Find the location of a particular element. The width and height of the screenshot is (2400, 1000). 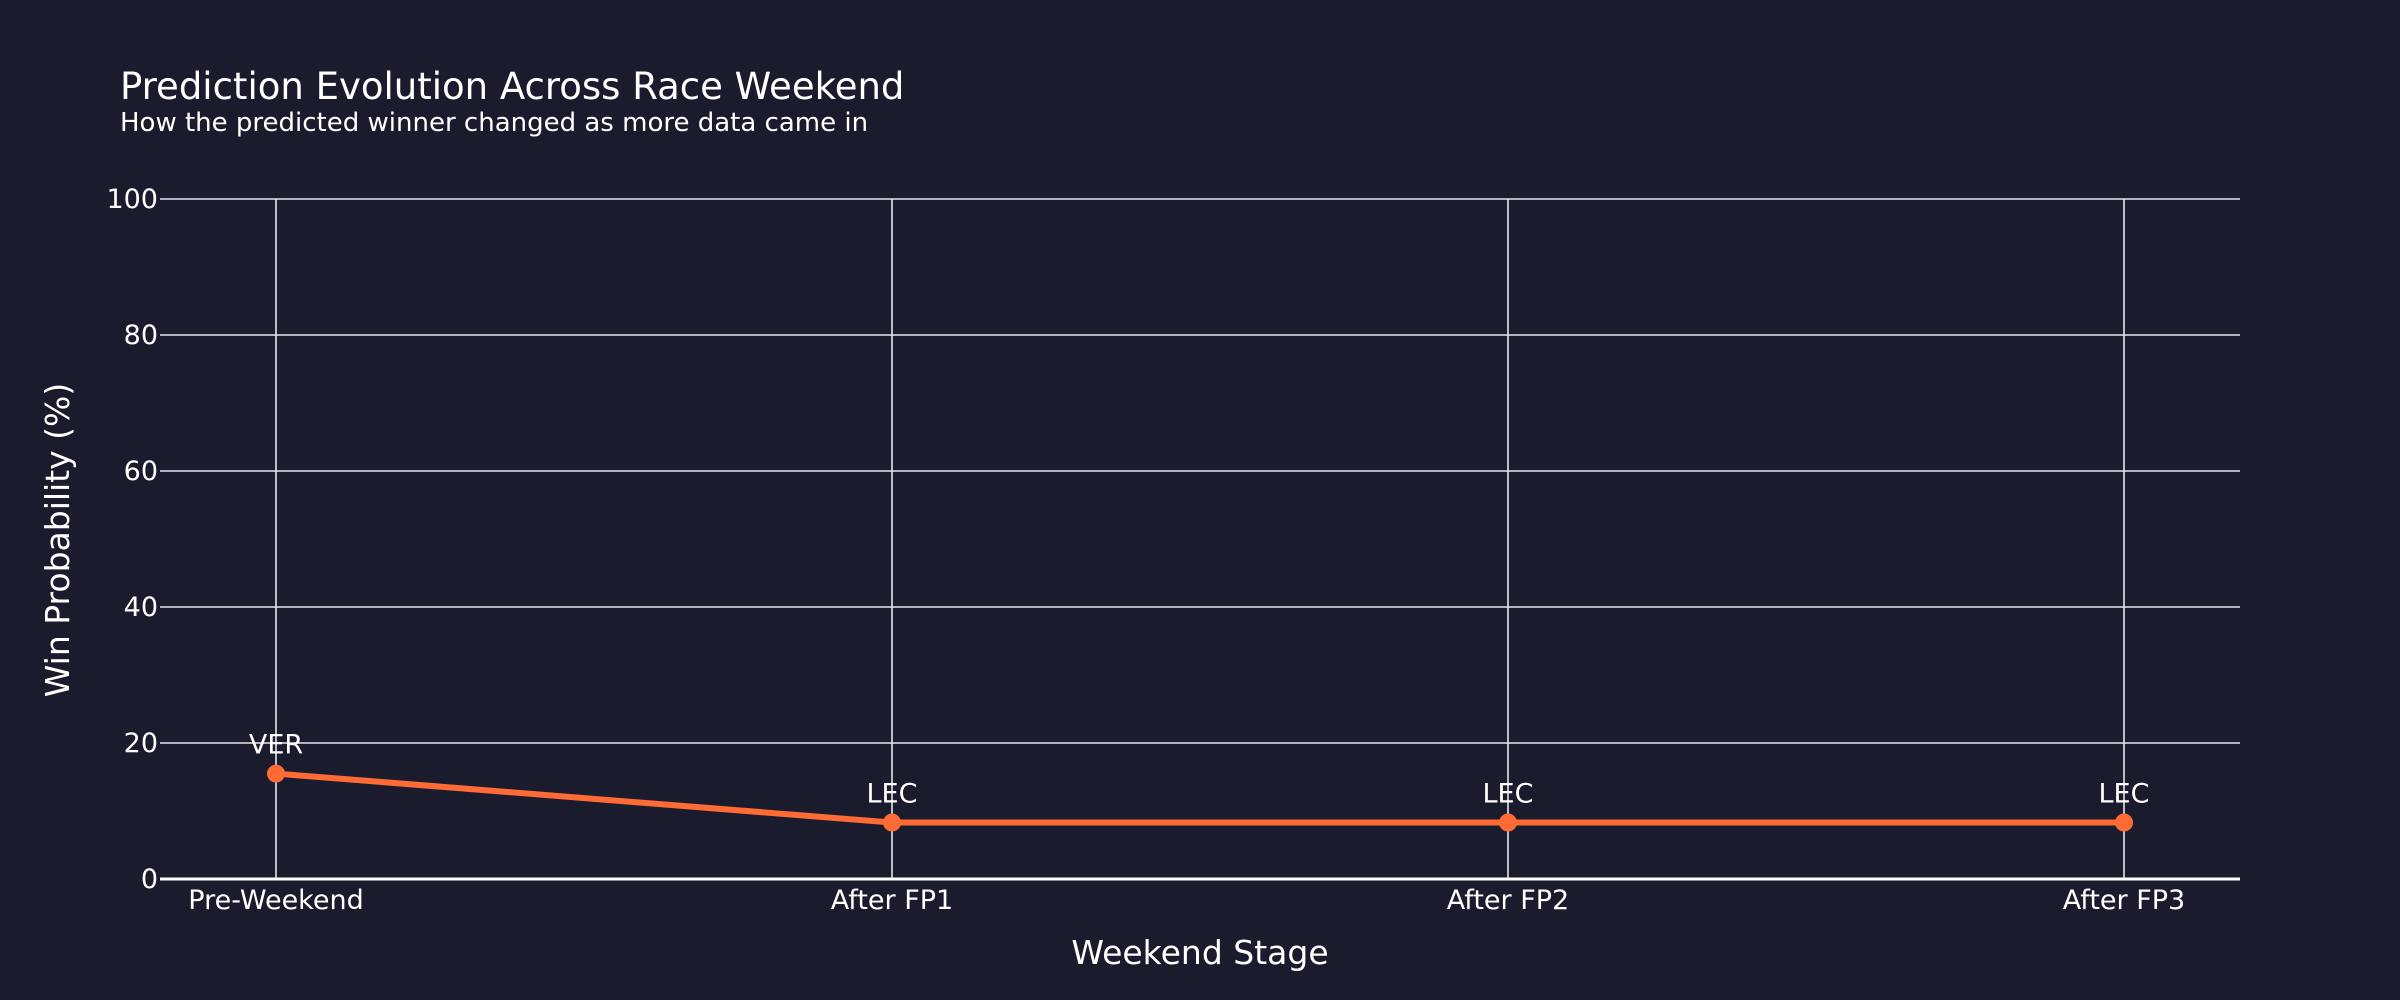

data-label: VER is located at coordinates (276, 745).